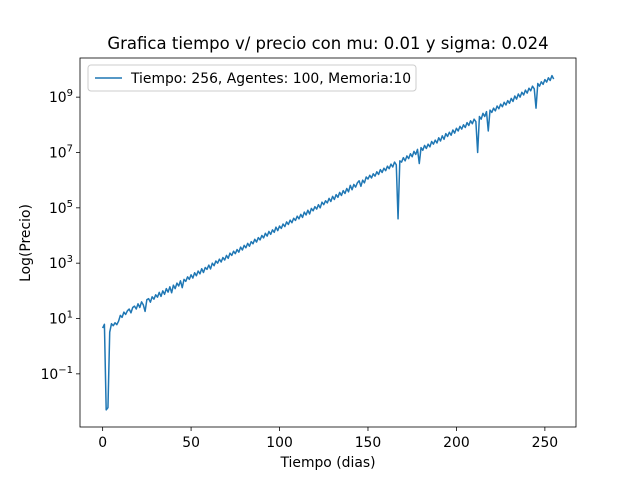 This screenshot has width=640, height=480. I want to click on tick-exponent: −1, so click(65, 370).